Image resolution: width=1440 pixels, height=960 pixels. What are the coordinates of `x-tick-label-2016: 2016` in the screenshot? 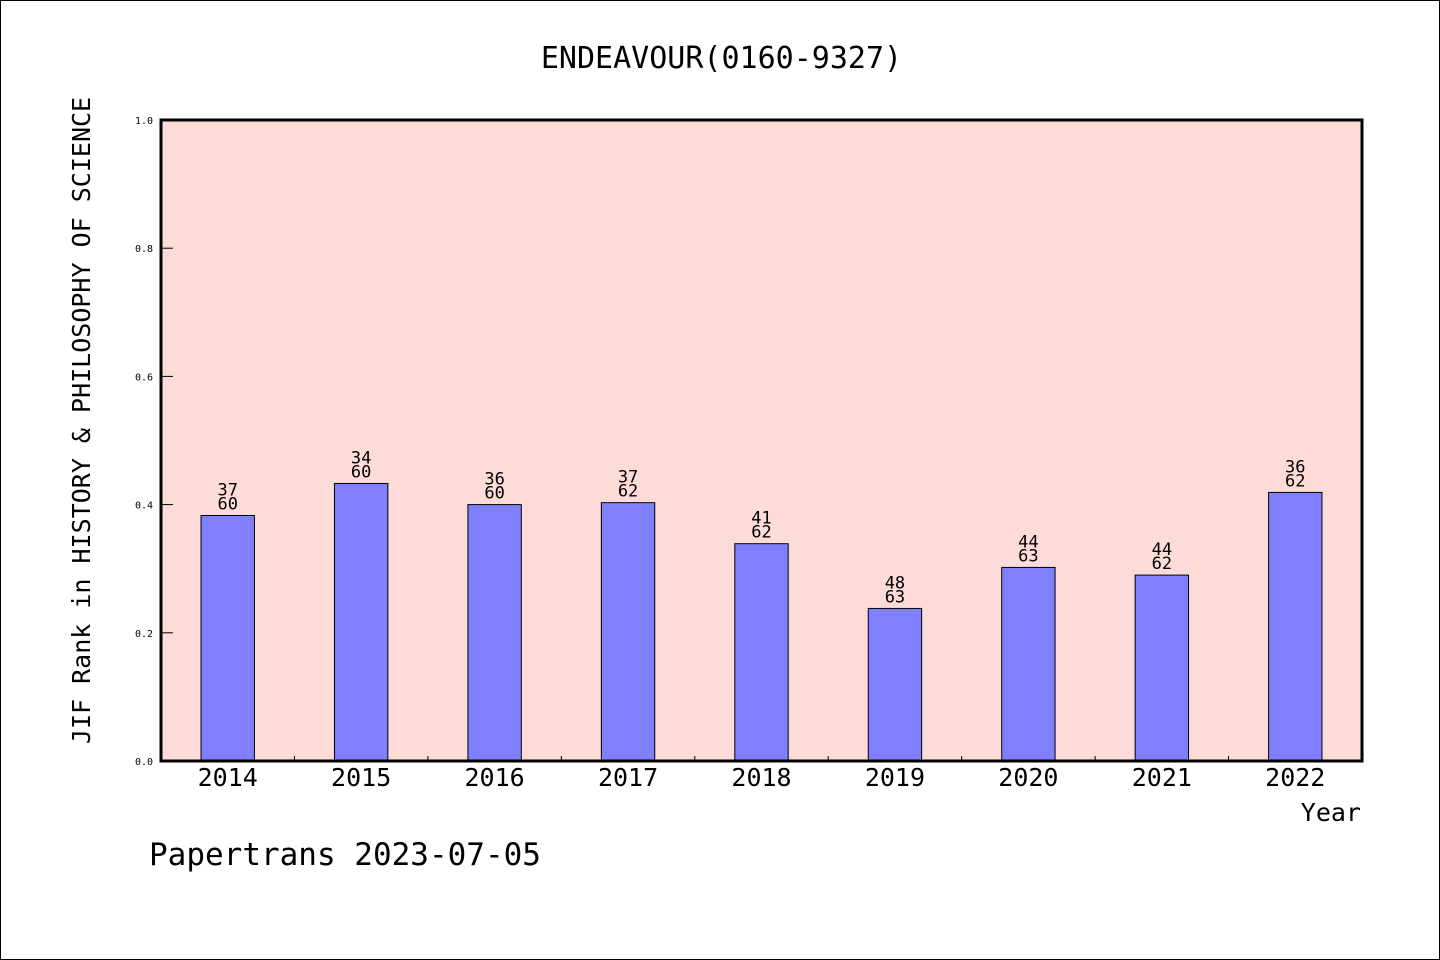 It's located at (495, 777).